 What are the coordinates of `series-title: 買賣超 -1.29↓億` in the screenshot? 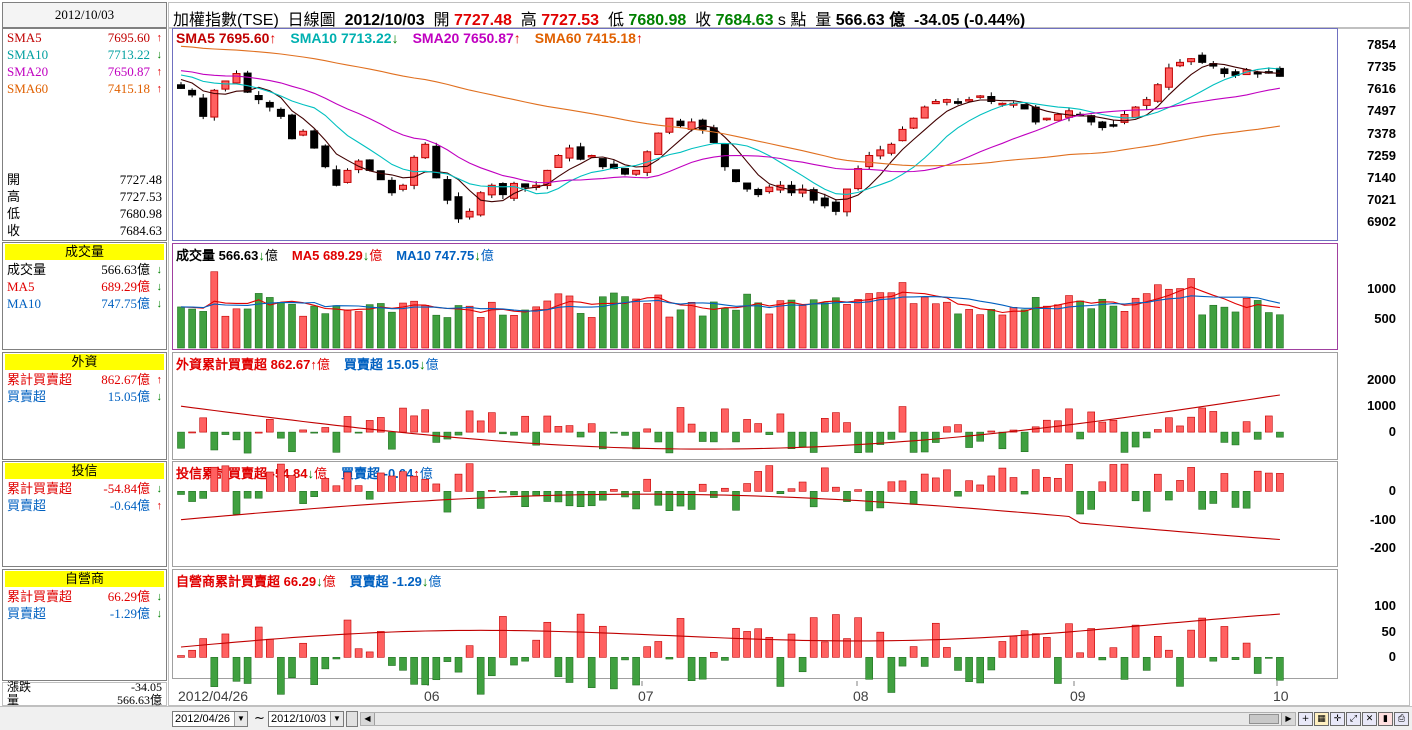 It's located at (396, 581).